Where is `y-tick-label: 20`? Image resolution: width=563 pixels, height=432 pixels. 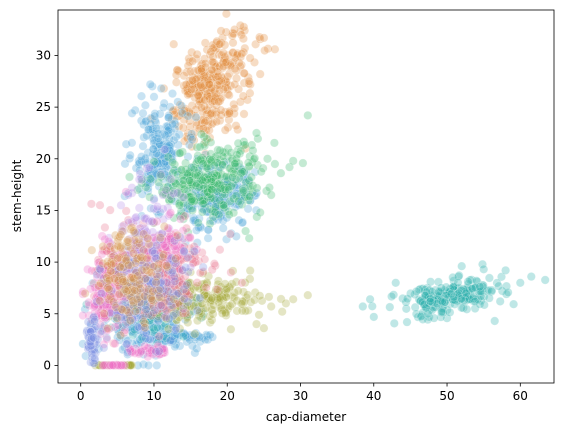
y-tick-label: 20 is located at coordinates (43, 159).